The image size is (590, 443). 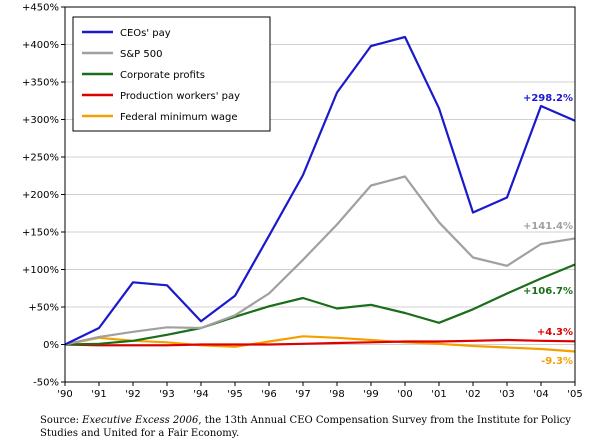 I want to click on y-tick-label: +300%, so click(x=40, y=120).